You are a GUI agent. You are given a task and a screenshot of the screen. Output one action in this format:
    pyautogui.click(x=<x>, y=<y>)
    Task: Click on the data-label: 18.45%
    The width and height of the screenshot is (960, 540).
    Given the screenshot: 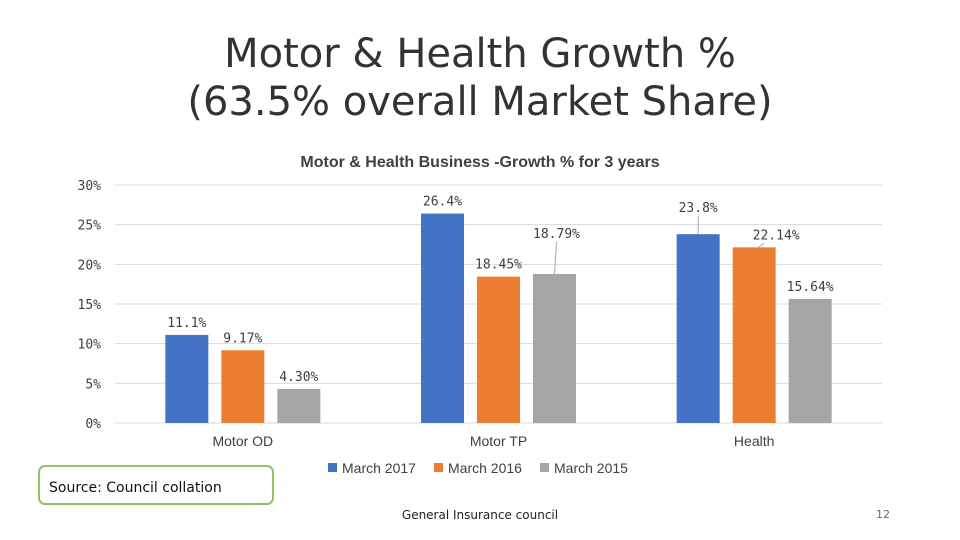 What is the action you would take?
    pyautogui.click(x=498, y=265)
    